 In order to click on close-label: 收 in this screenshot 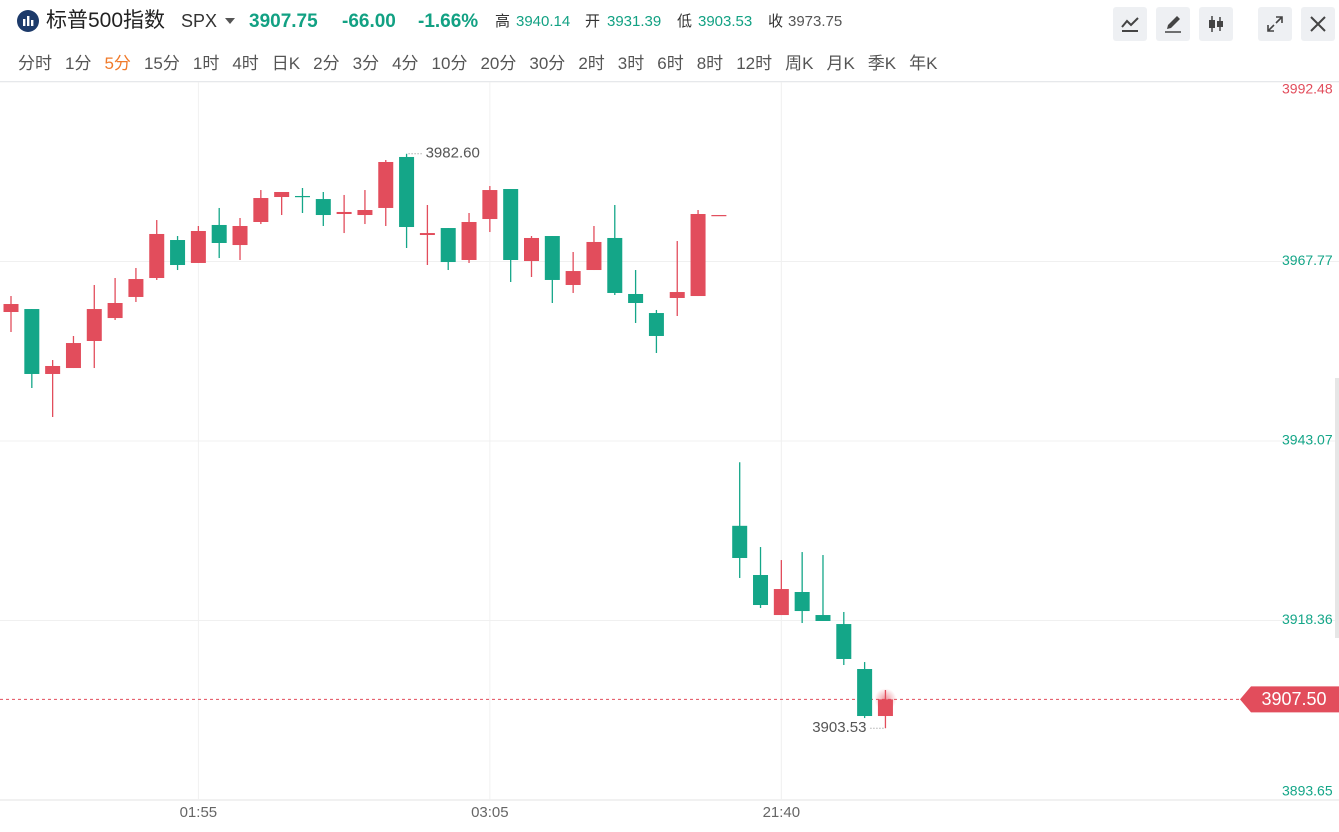, I will do `click(776, 21)`.